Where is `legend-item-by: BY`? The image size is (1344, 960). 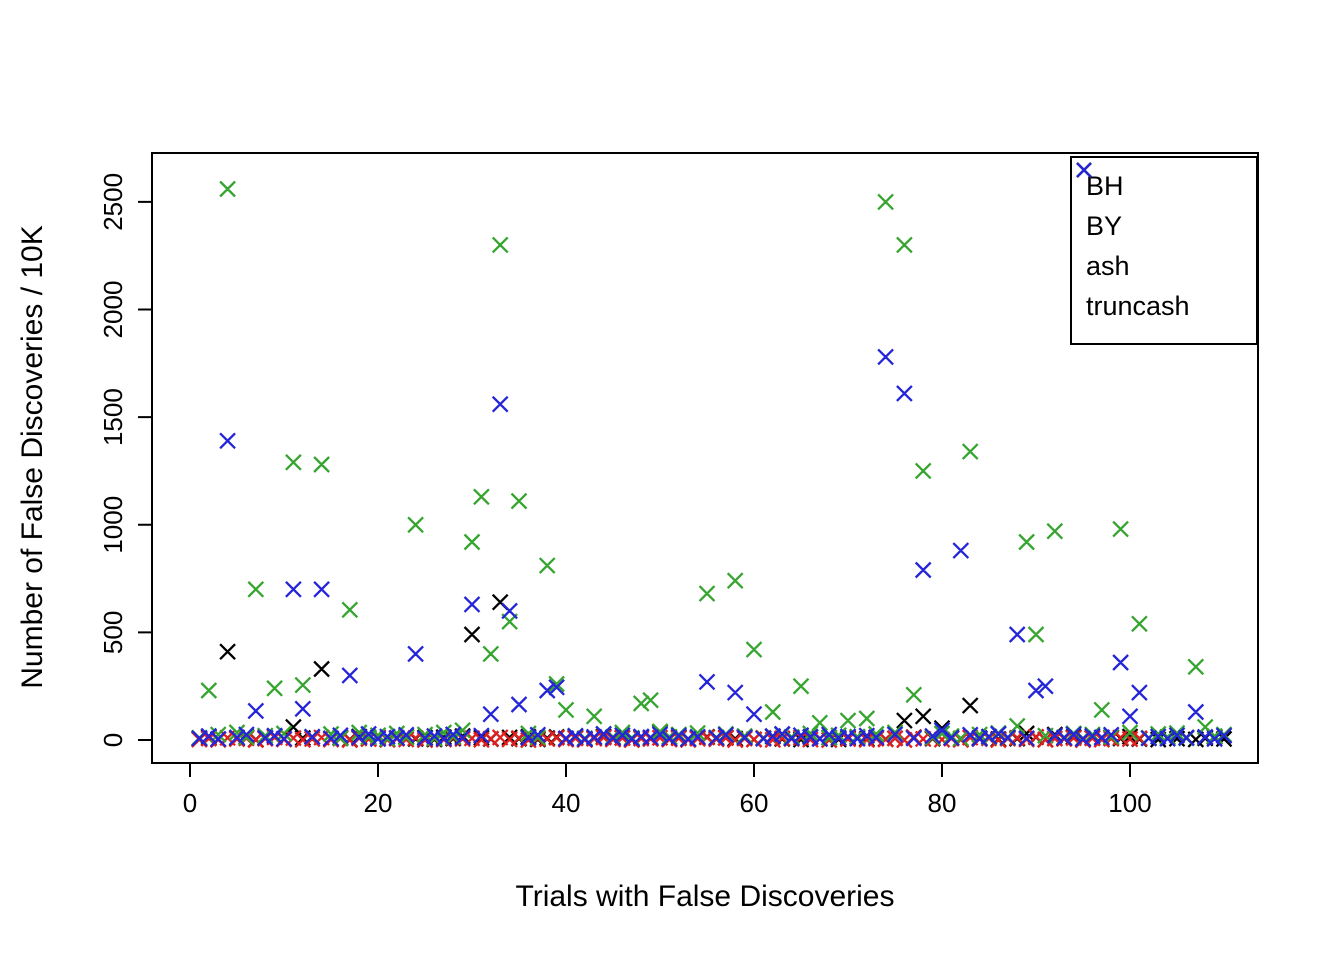
legend-item-by: BY is located at coordinates (1166, 204).